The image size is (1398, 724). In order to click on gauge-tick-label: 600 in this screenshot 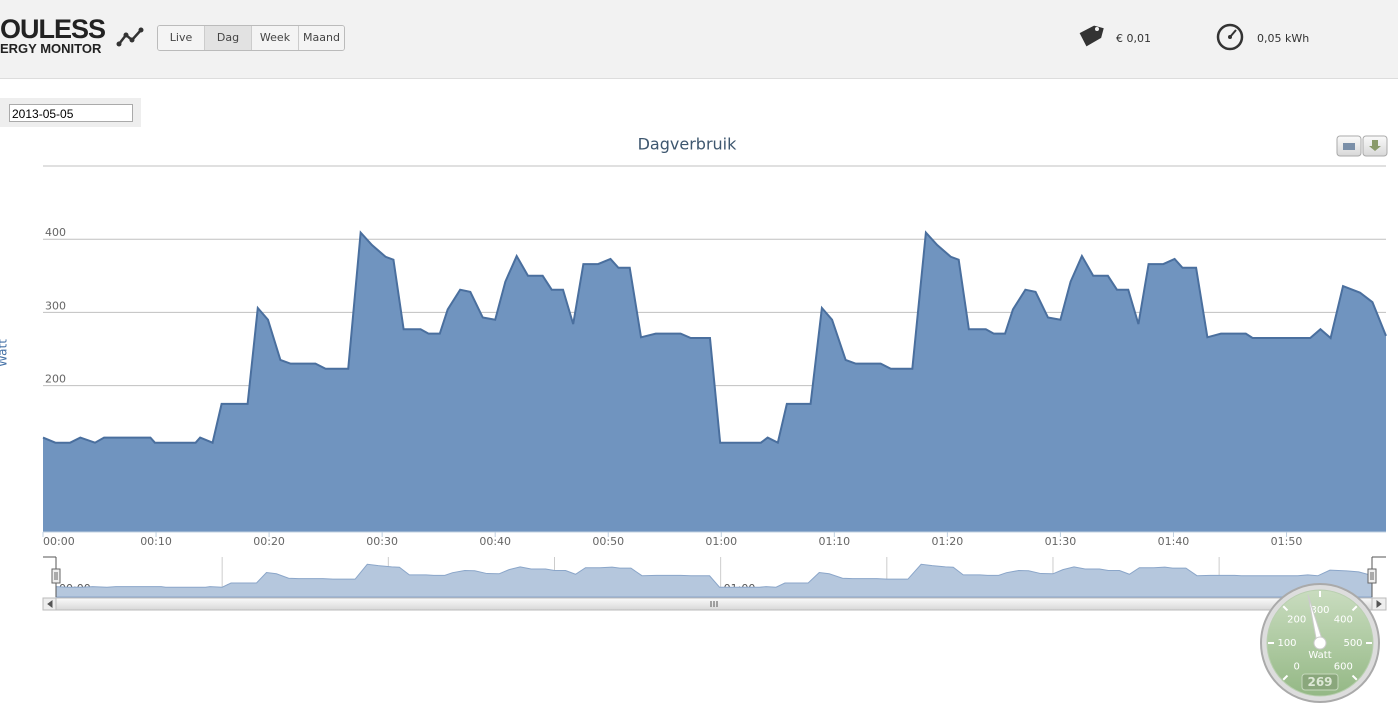, I will do `click(1343, 666)`.